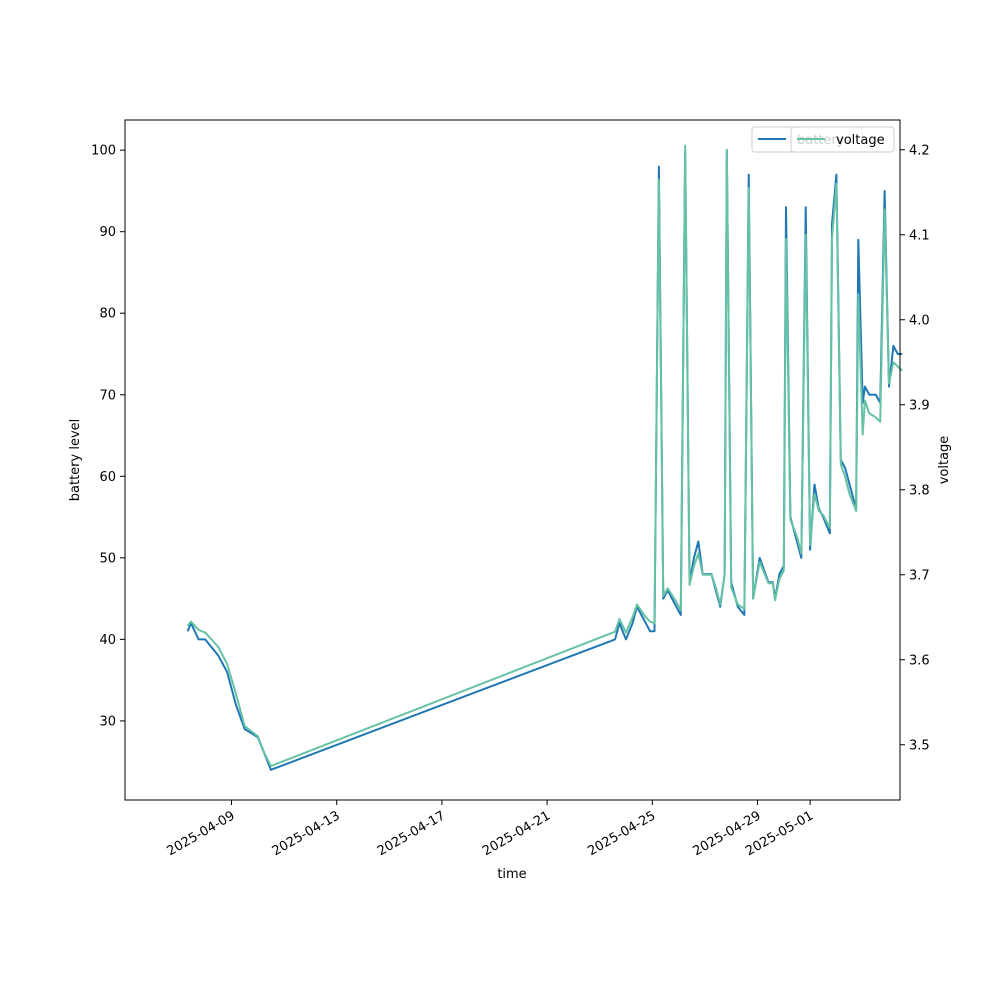 Image resolution: width=1000 pixels, height=1000 pixels. I want to click on legend-voltage-label: voltage, so click(860, 140).